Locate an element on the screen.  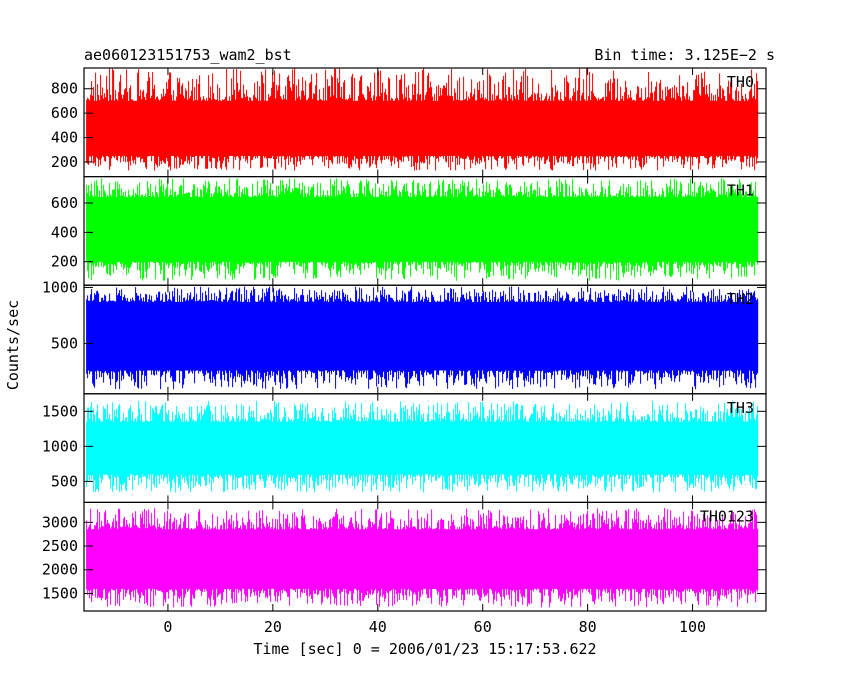
x-tick-label: 100 is located at coordinates (692, 627).